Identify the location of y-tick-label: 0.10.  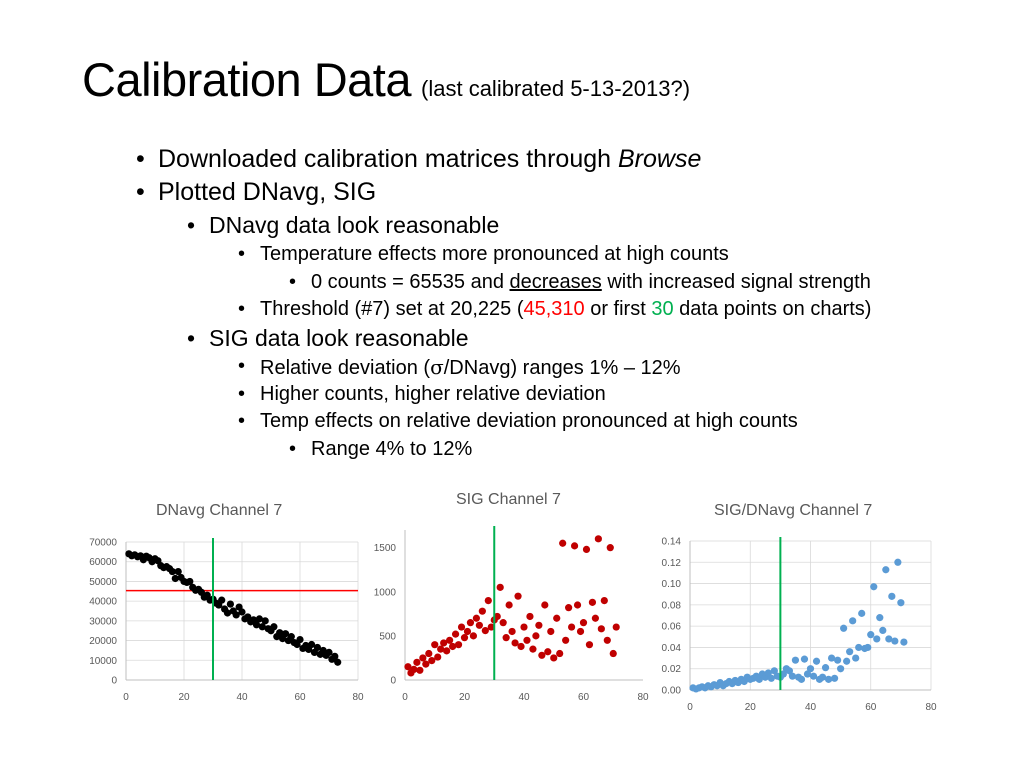
(672, 584).